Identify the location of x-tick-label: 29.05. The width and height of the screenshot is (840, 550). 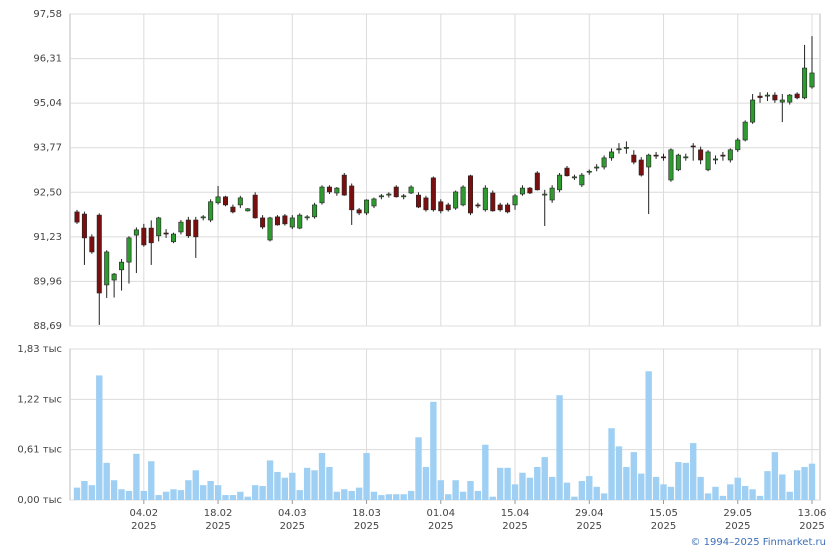
(737, 513).